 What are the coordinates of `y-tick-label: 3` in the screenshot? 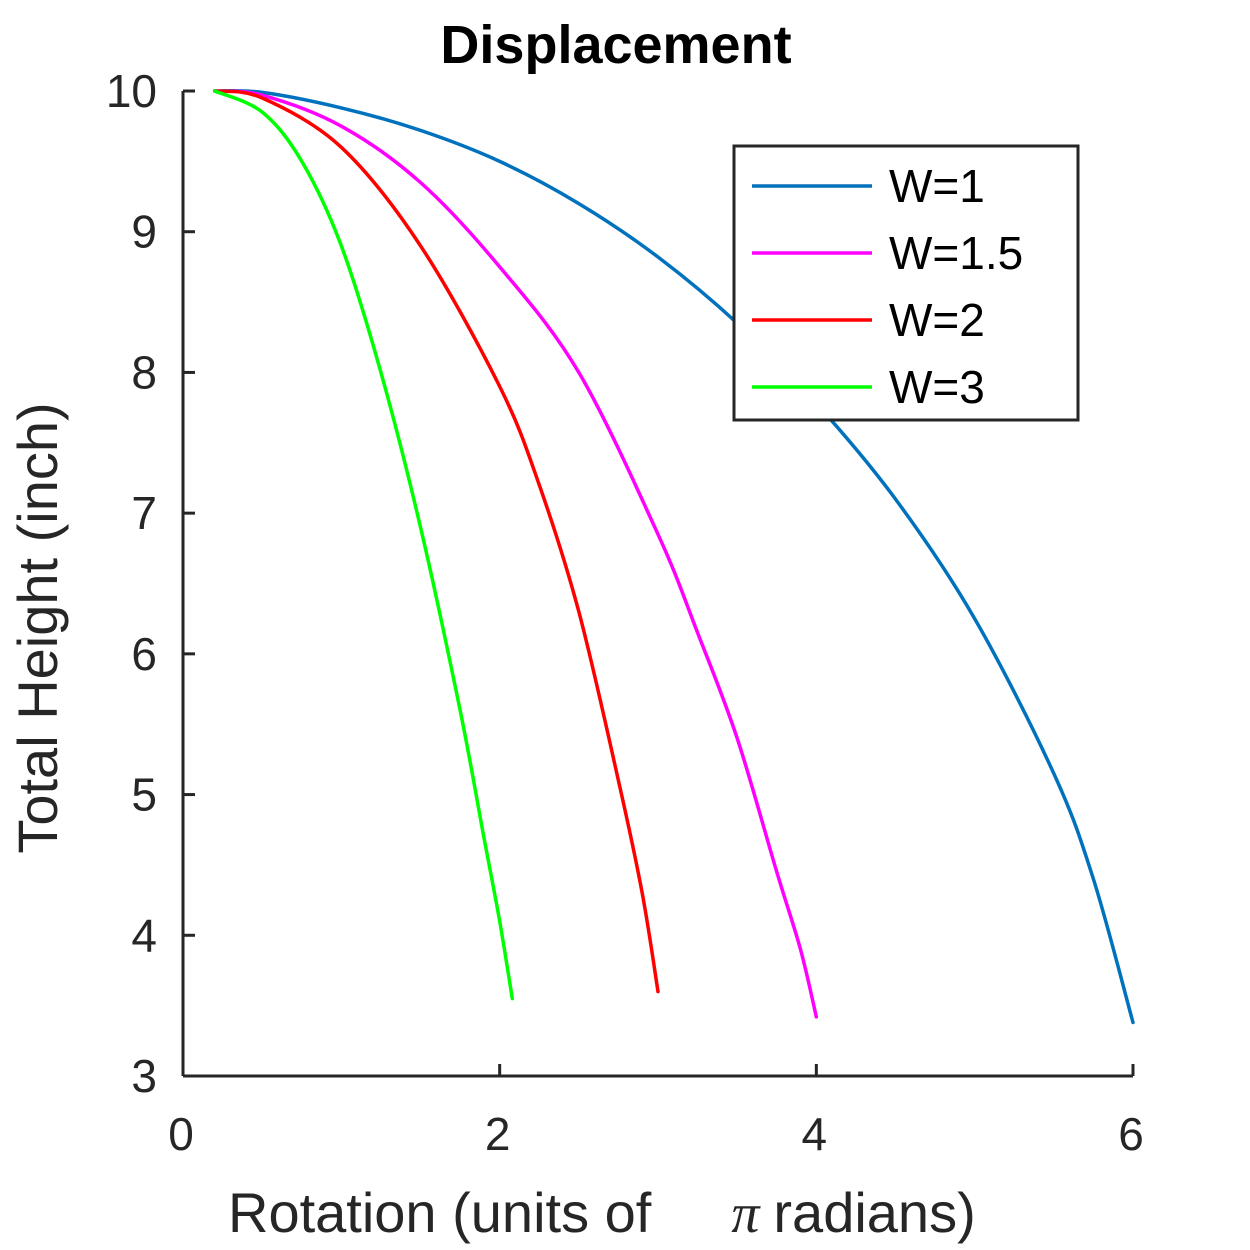 It's located at (144, 1076).